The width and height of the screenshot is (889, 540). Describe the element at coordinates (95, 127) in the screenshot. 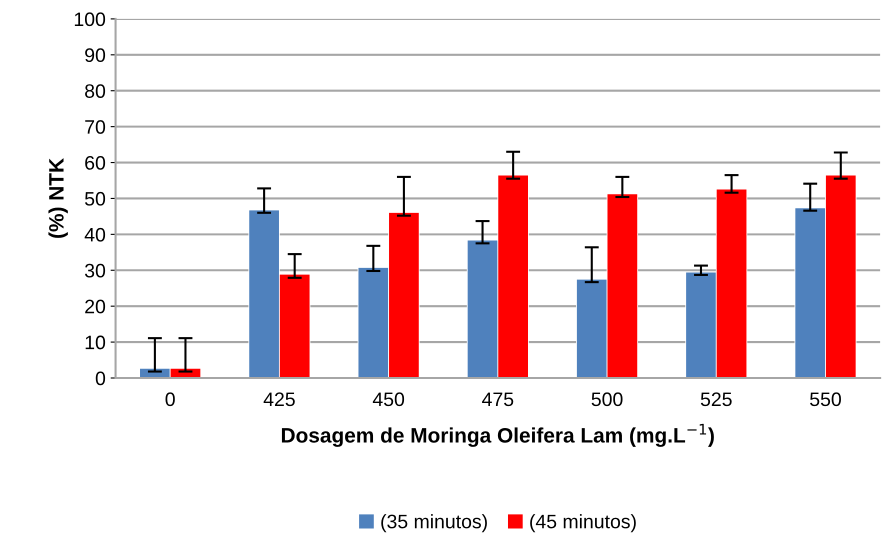

I see `y-tick-label: 70` at that location.